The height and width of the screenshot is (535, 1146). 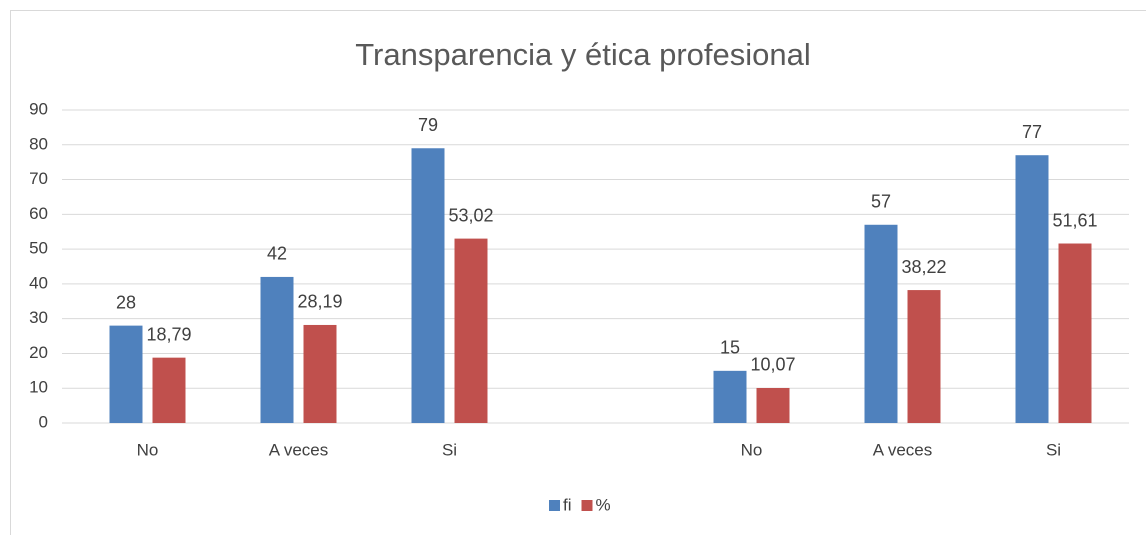 What do you see at coordinates (470, 215) in the screenshot?
I see `data-label: 53,02` at bounding box center [470, 215].